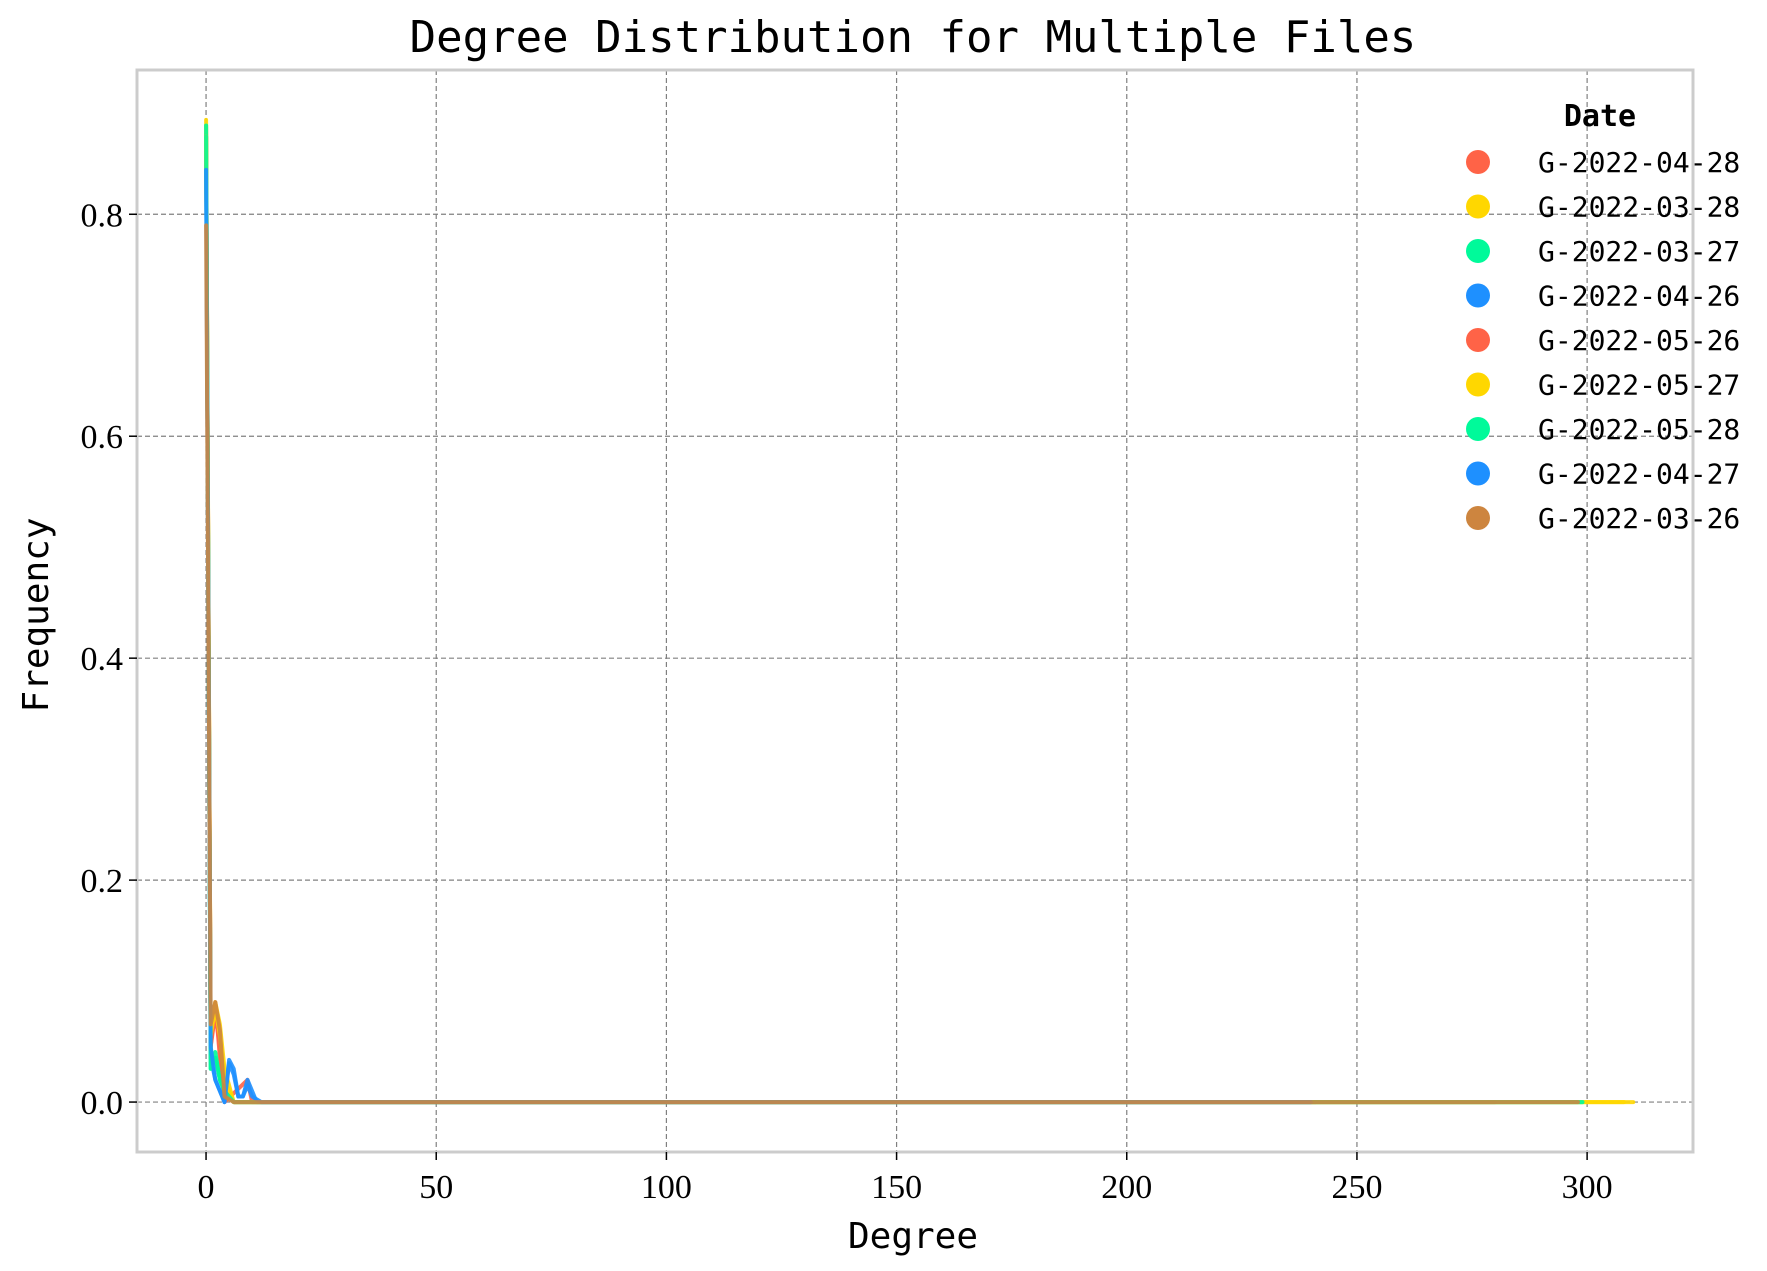 This screenshot has width=1767, height=1271. What do you see at coordinates (1639, 162) in the screenshot?
I see `legend-entry-label: G-2022-04-28` at bounding box center [1639, 162].